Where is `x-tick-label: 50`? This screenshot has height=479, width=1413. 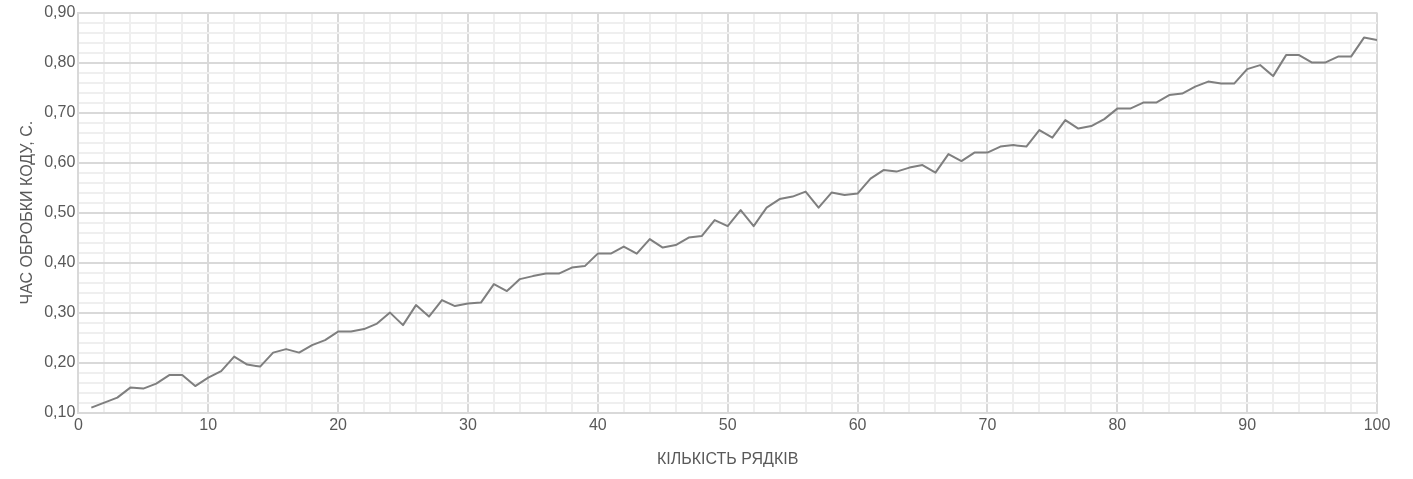
x-tick-label: 50 is located at coordinates (727, 424).